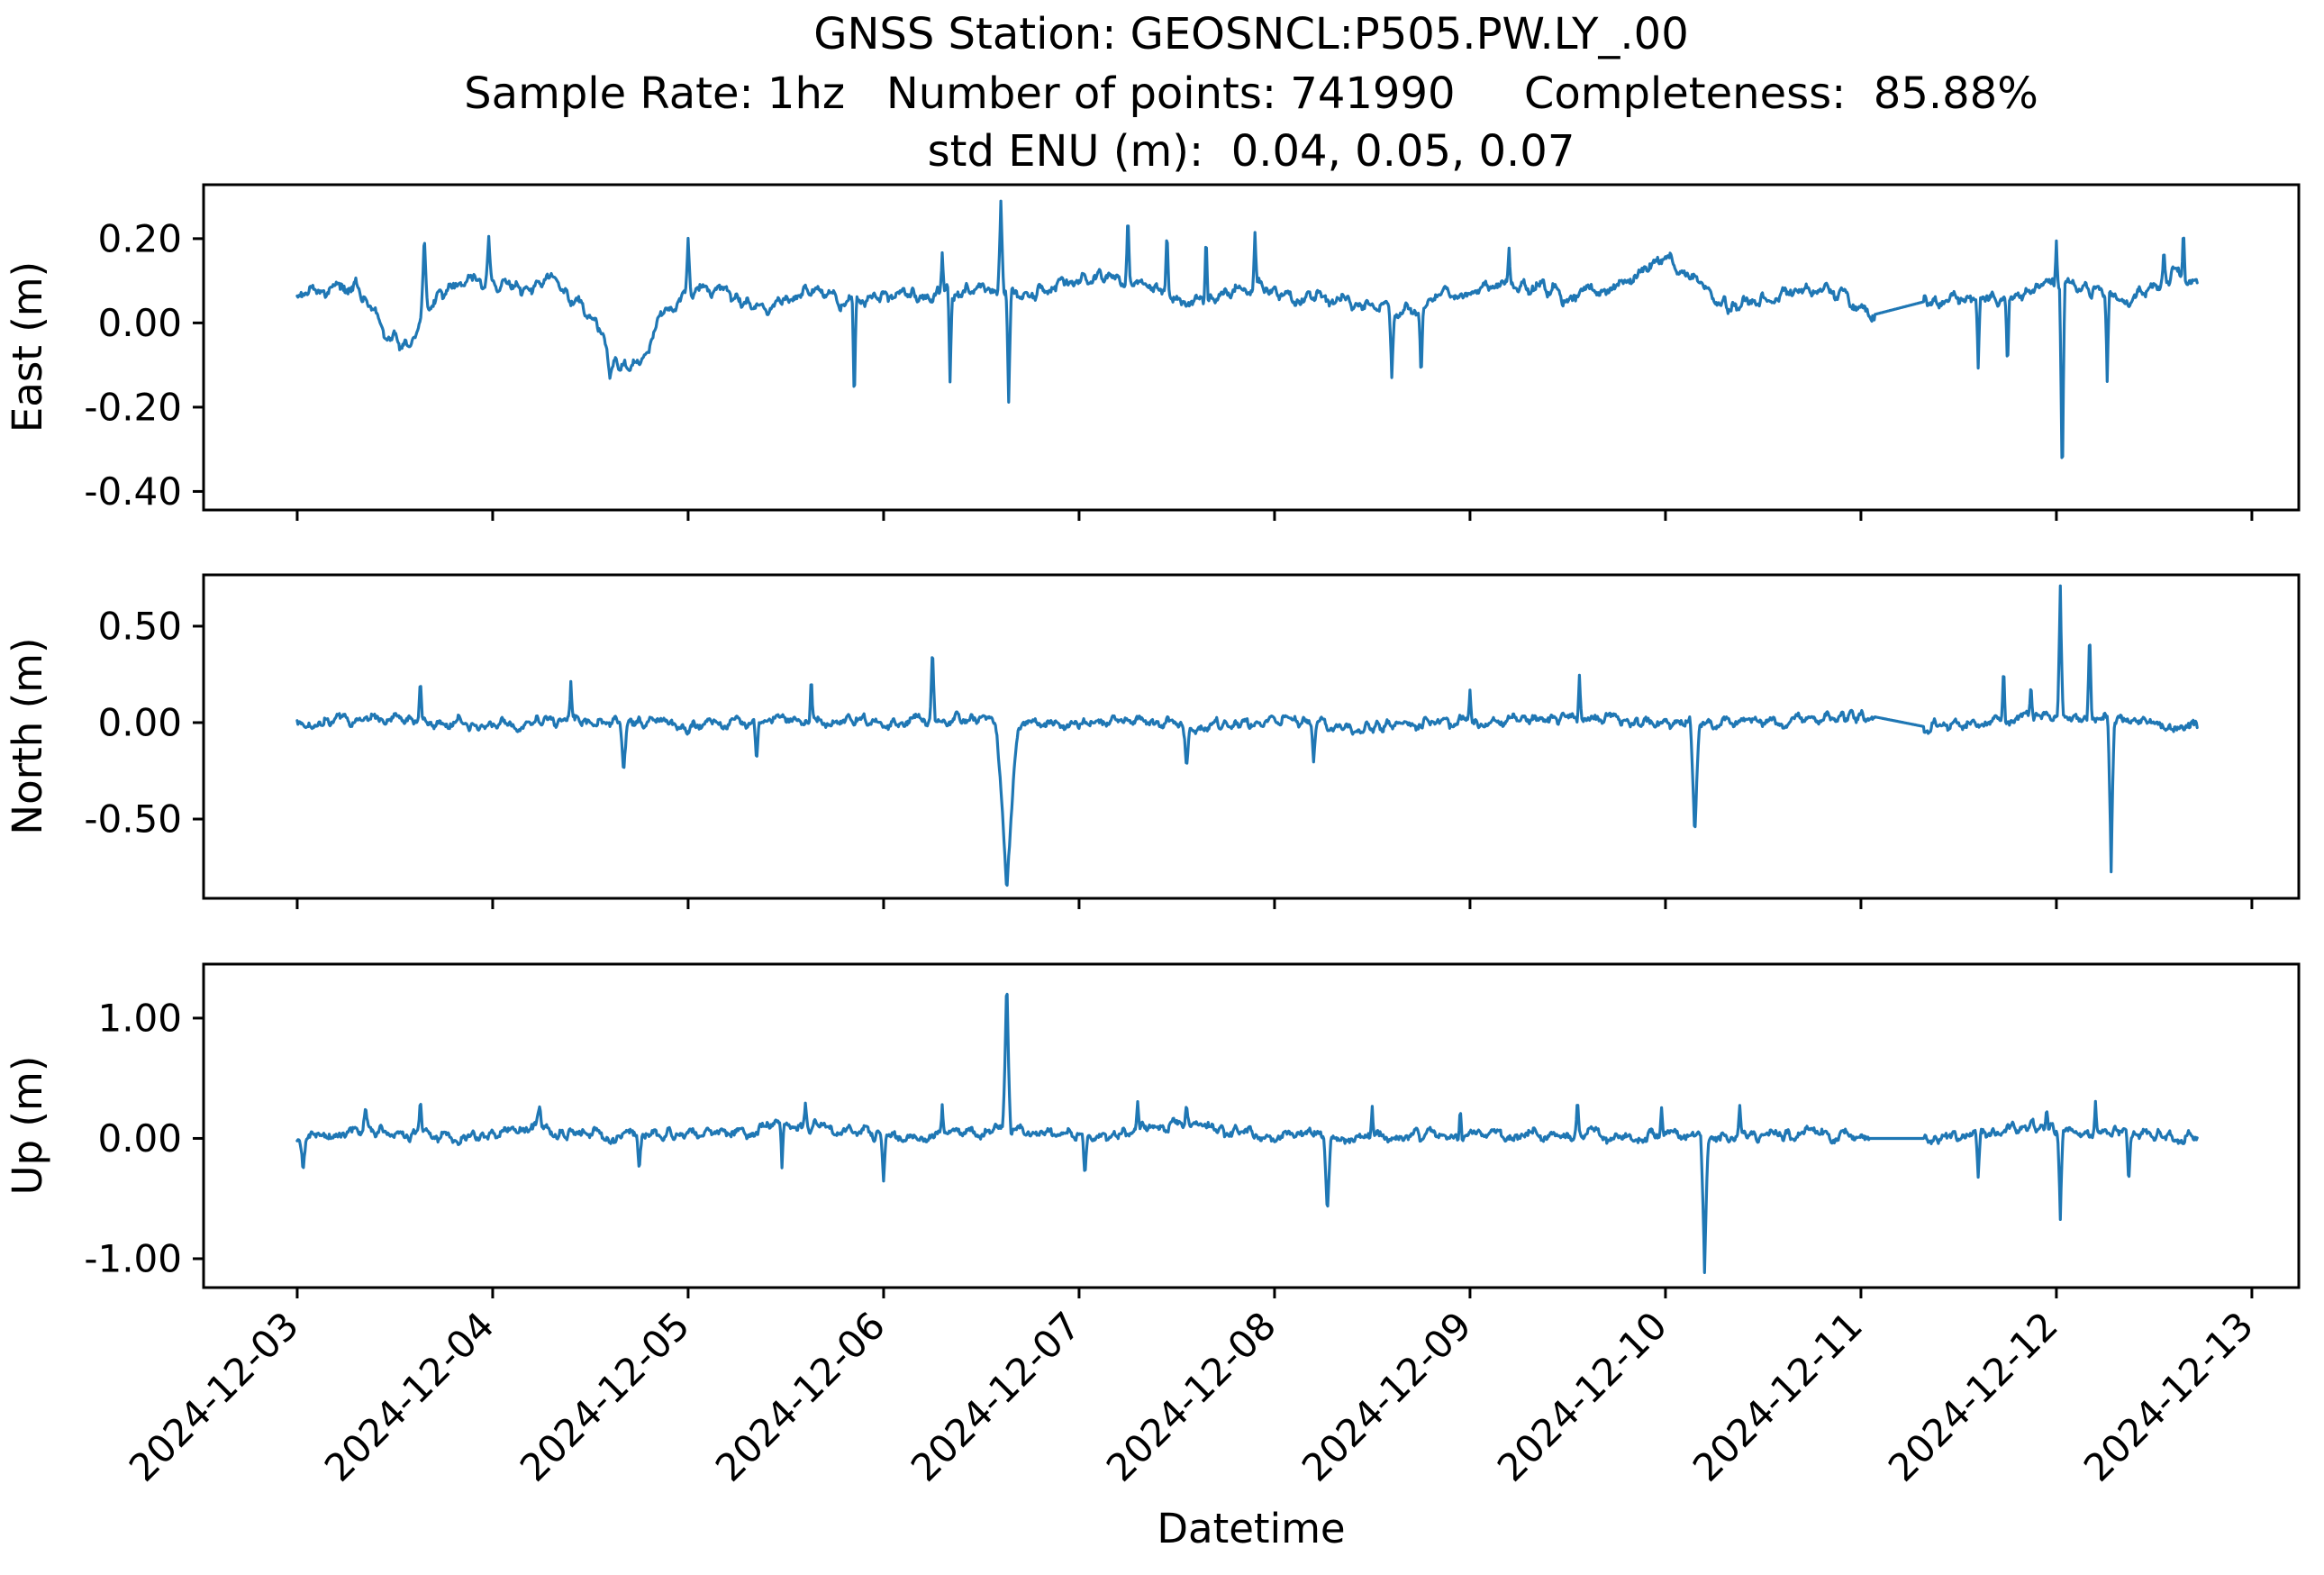 This screenshot has height=1575, width=2324. Describe the element at coordinates (28, 346) in the screenshot. I see `east-y-axis-label: East (m)` at that location.